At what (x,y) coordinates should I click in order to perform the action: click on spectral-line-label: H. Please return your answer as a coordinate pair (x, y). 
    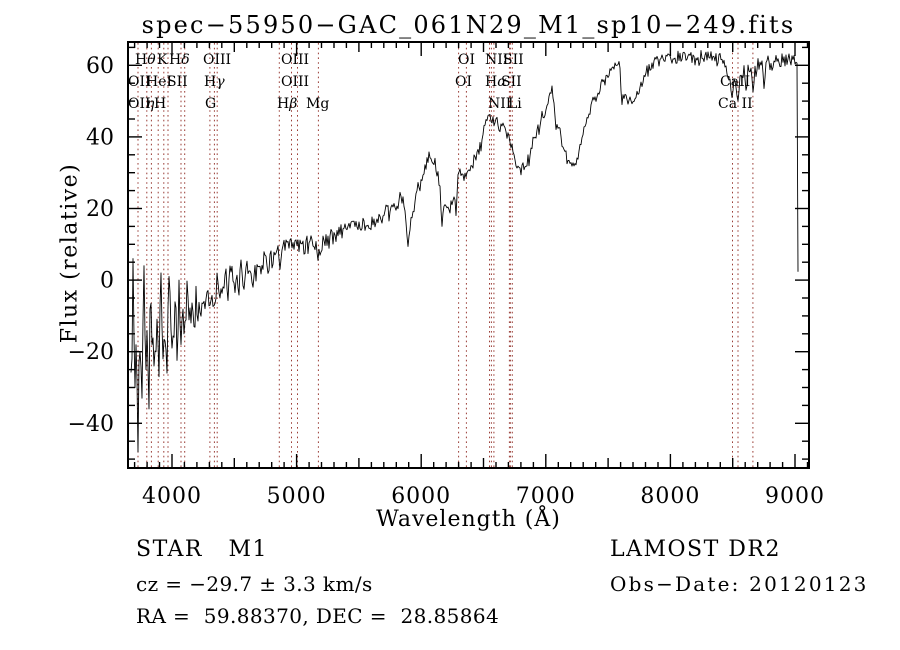
    Looking at the image, I should click on (160, 104).